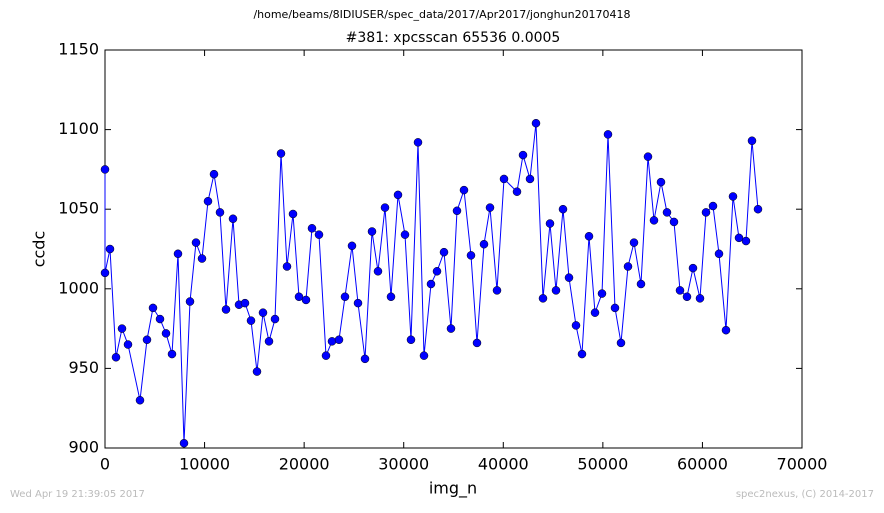  I want to click on x-tick-label: 70000, so click(802, 464).